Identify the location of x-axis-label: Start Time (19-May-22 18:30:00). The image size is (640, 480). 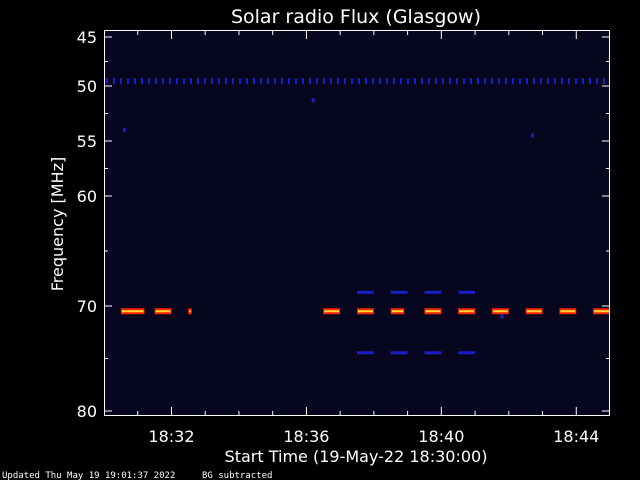
(356, 456).